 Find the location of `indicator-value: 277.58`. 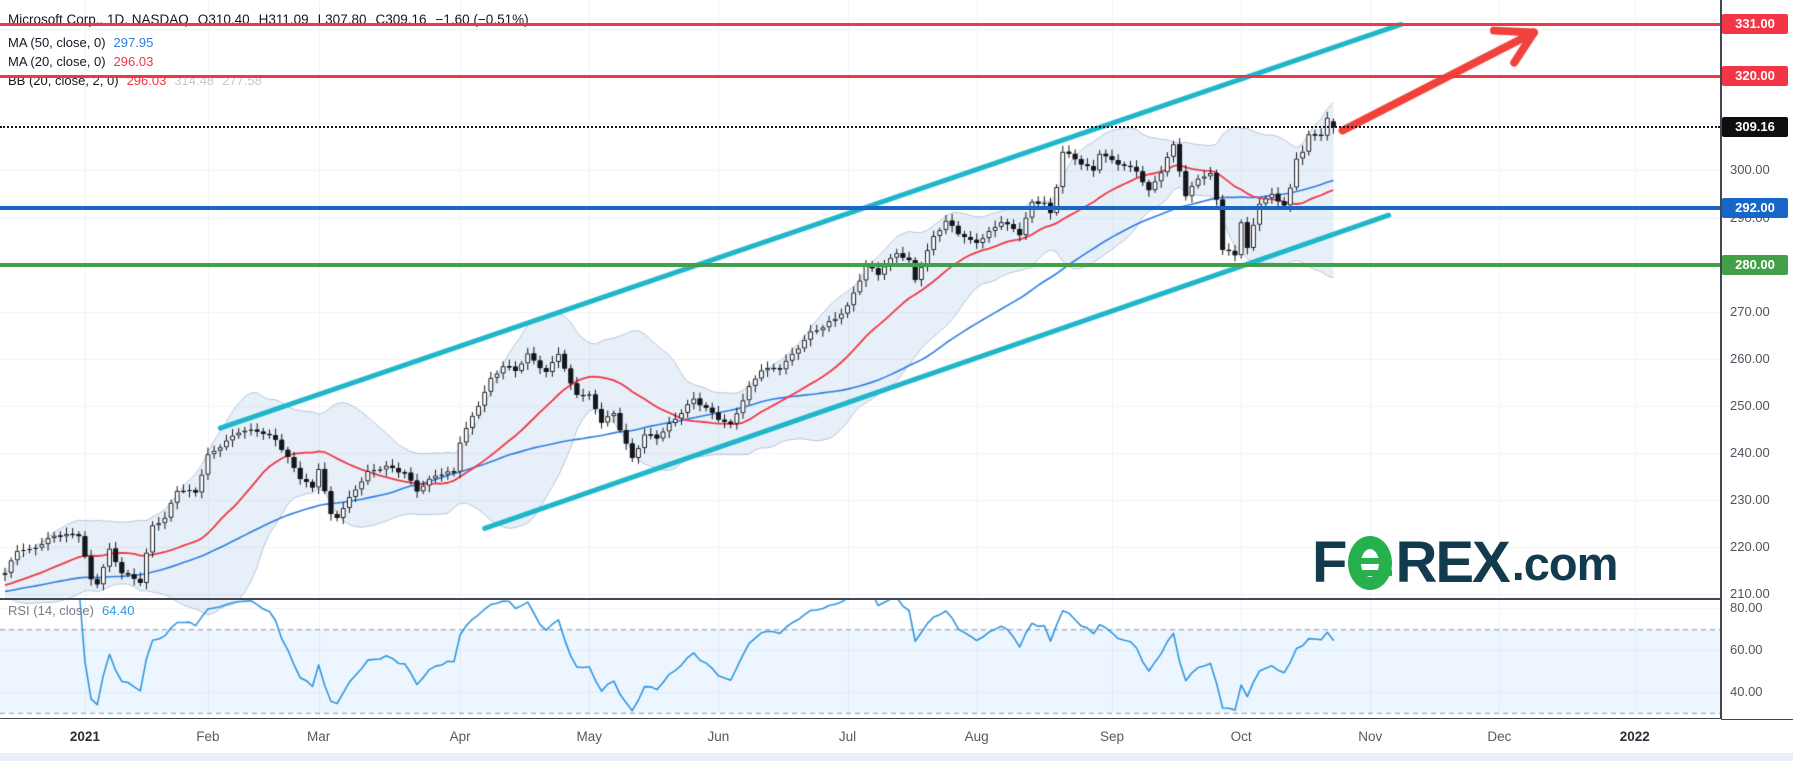

indicator-value: 277.58 is located at coordinates (242, 80).